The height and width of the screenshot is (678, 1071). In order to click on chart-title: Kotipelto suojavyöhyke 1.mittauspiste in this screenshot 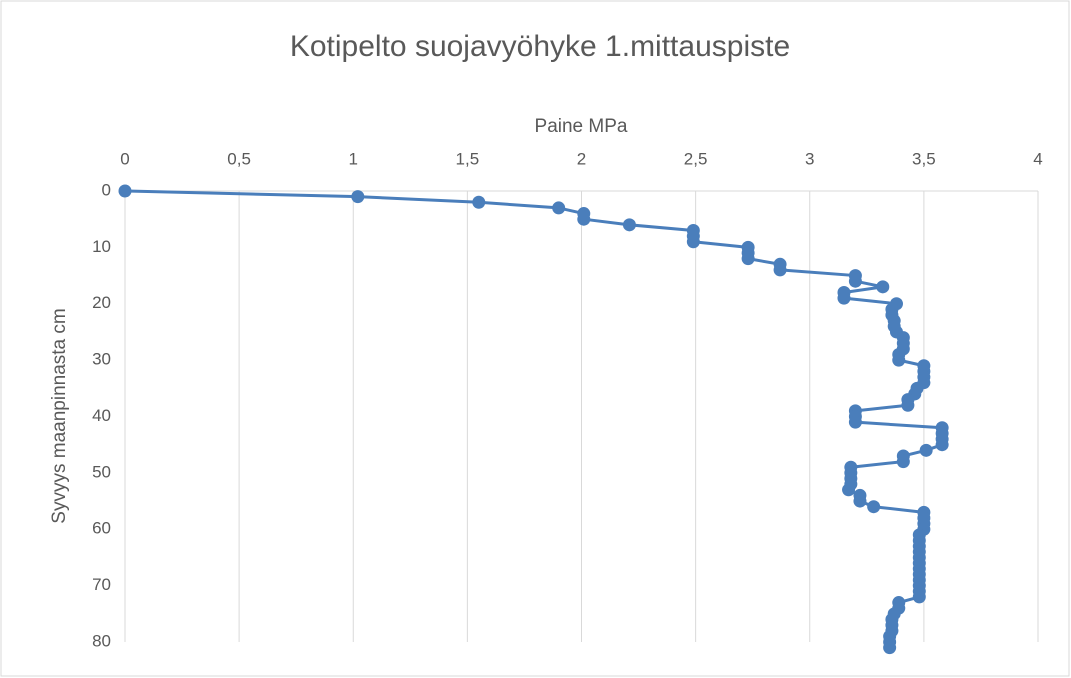, I will do `click(540, 46)`.